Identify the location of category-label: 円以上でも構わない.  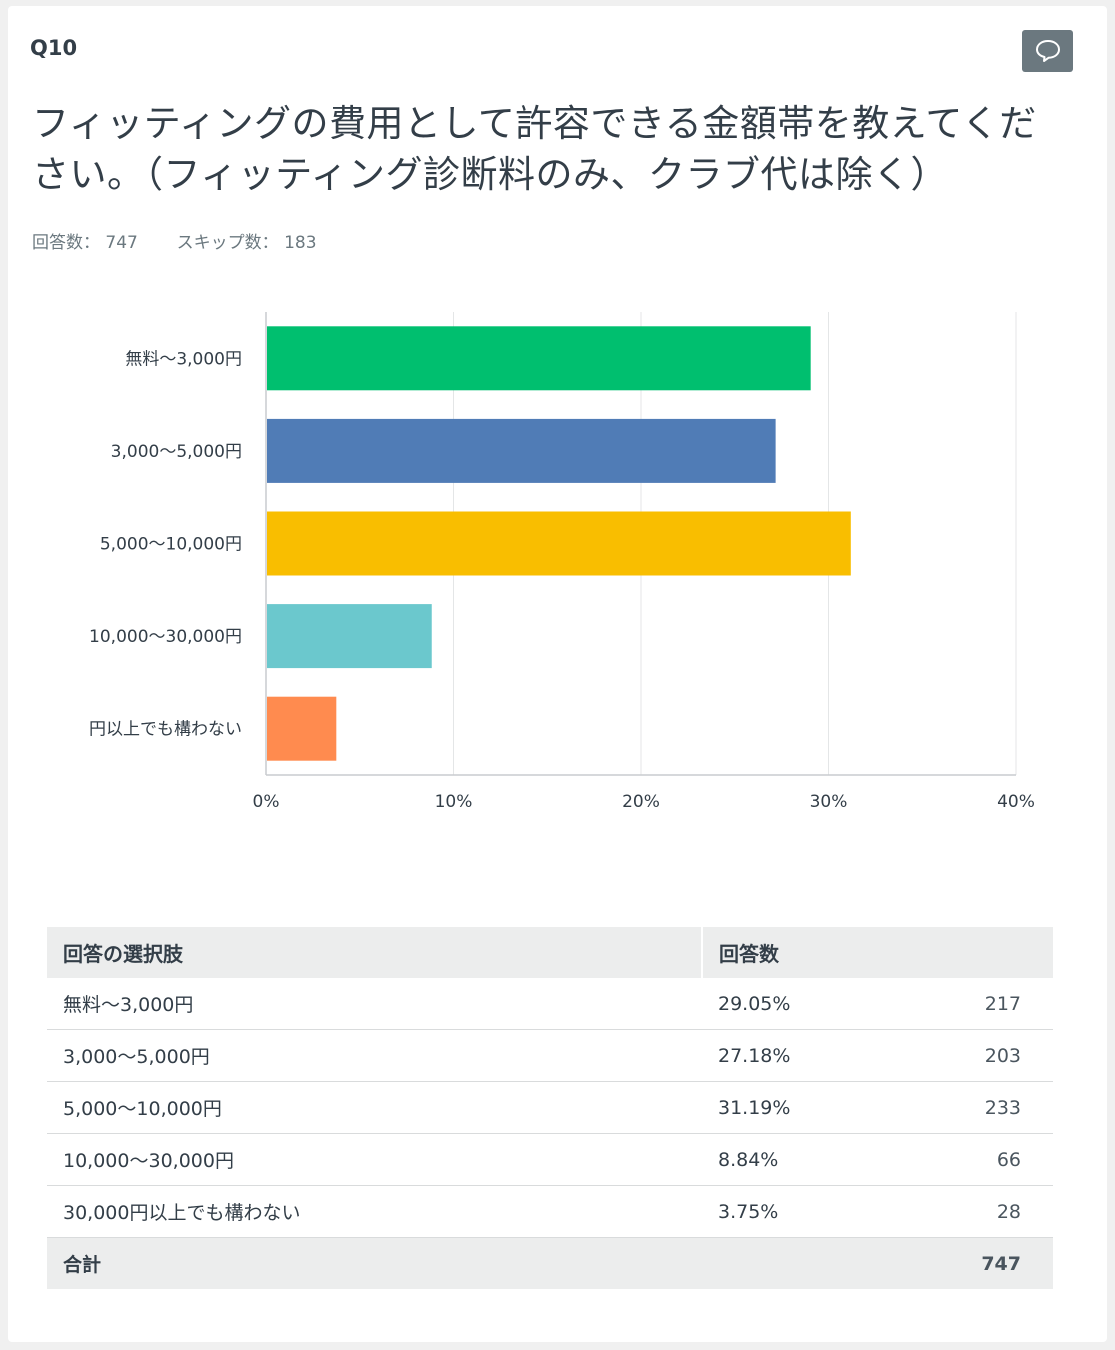
(165, 730).